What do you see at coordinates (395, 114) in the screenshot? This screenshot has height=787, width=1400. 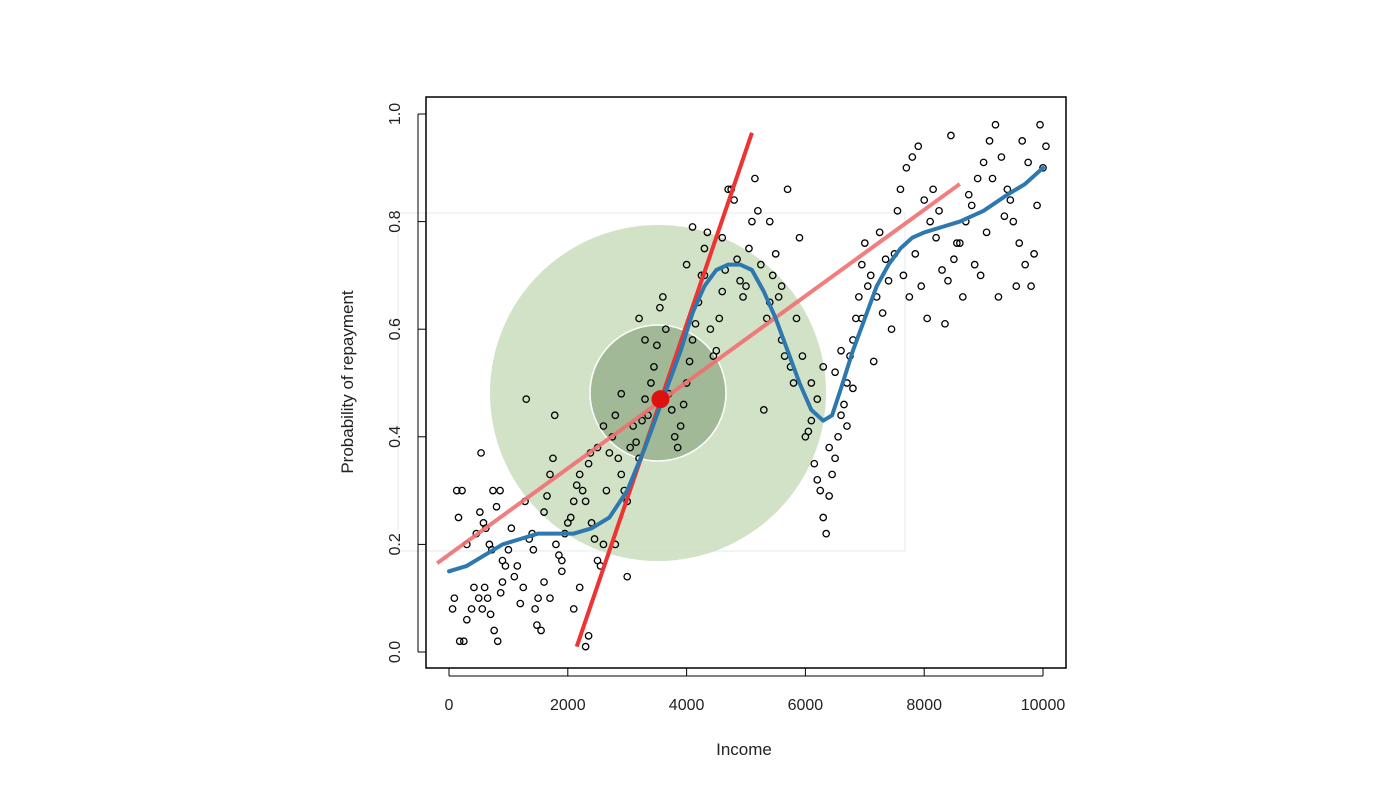 I see `y-tick-label: 1.0` at bounding box center [395, 114].